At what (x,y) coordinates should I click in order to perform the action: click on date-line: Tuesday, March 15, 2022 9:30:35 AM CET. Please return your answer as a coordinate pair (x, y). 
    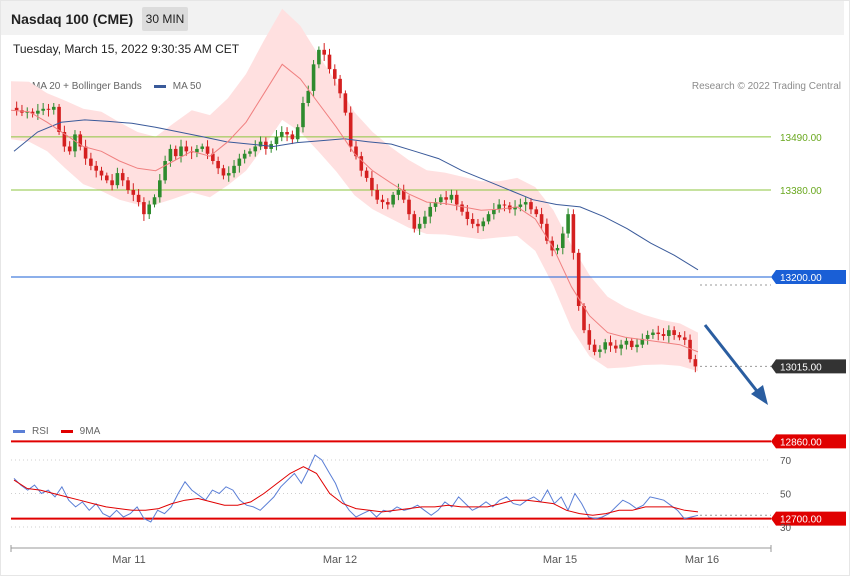
    Looking at the image, I should click on (126, 49).